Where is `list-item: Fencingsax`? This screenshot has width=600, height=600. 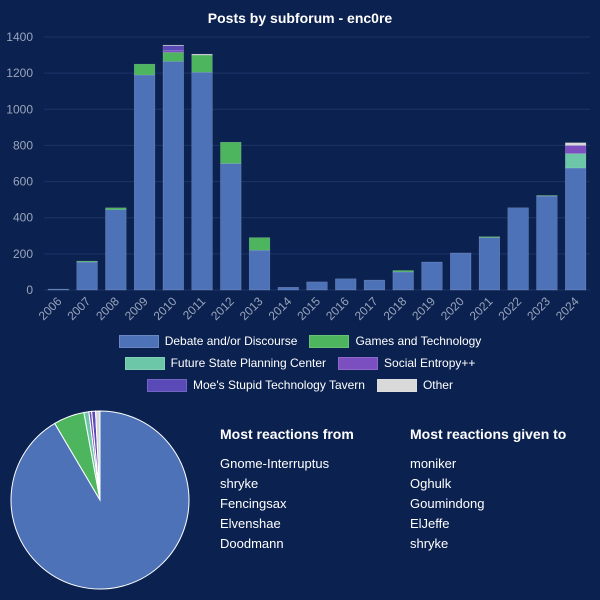
list-item: Fencingsax is located at coordinates (253, 503).